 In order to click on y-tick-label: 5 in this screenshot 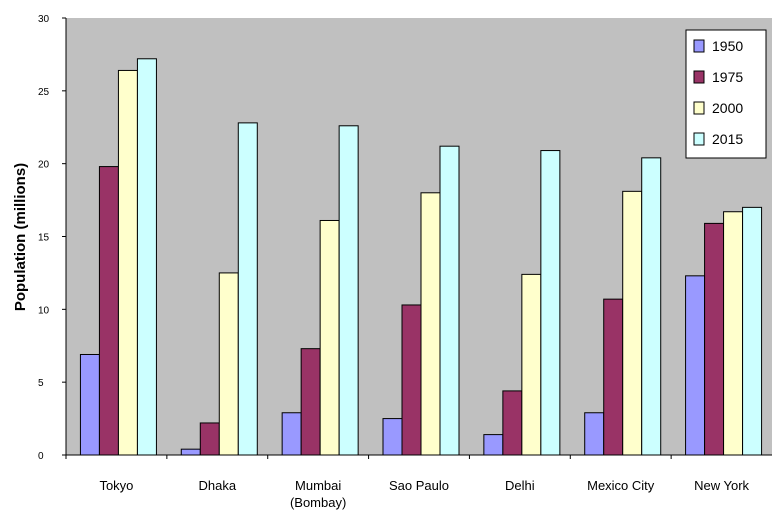, I will do `click(41, 383)`.